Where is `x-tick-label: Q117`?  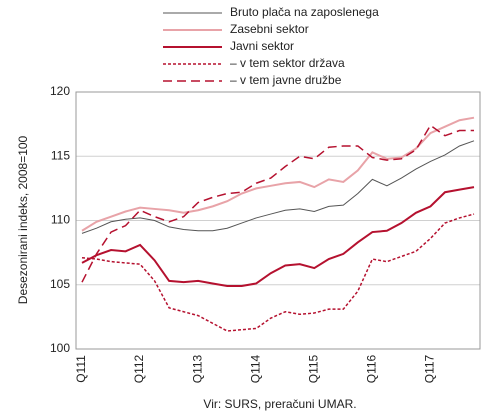
x-tick-label: Q117 is located at coordinates (430, 368).